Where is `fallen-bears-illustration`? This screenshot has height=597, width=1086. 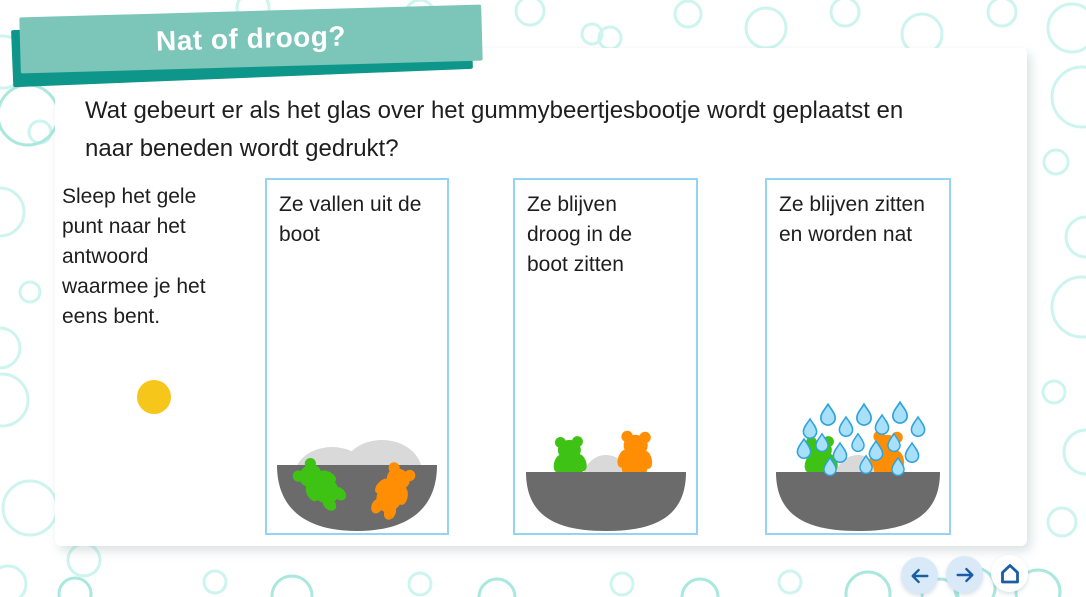 fallen-bears-illustration is located at coordinates (357, 485).